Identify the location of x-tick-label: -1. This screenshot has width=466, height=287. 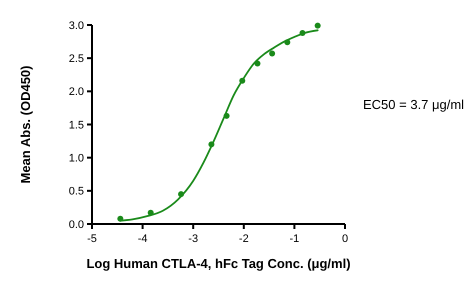
(295, 239).